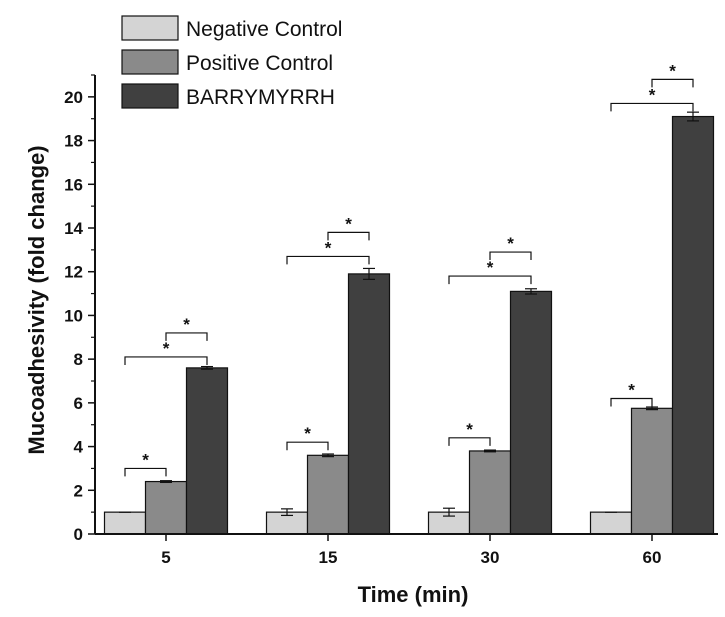 Image resolution: width=725 pixels, height=617 pixels. Describe the element at coordinates (78, 403) in the screenshot. I see `y-tick-label: 6` at that location.